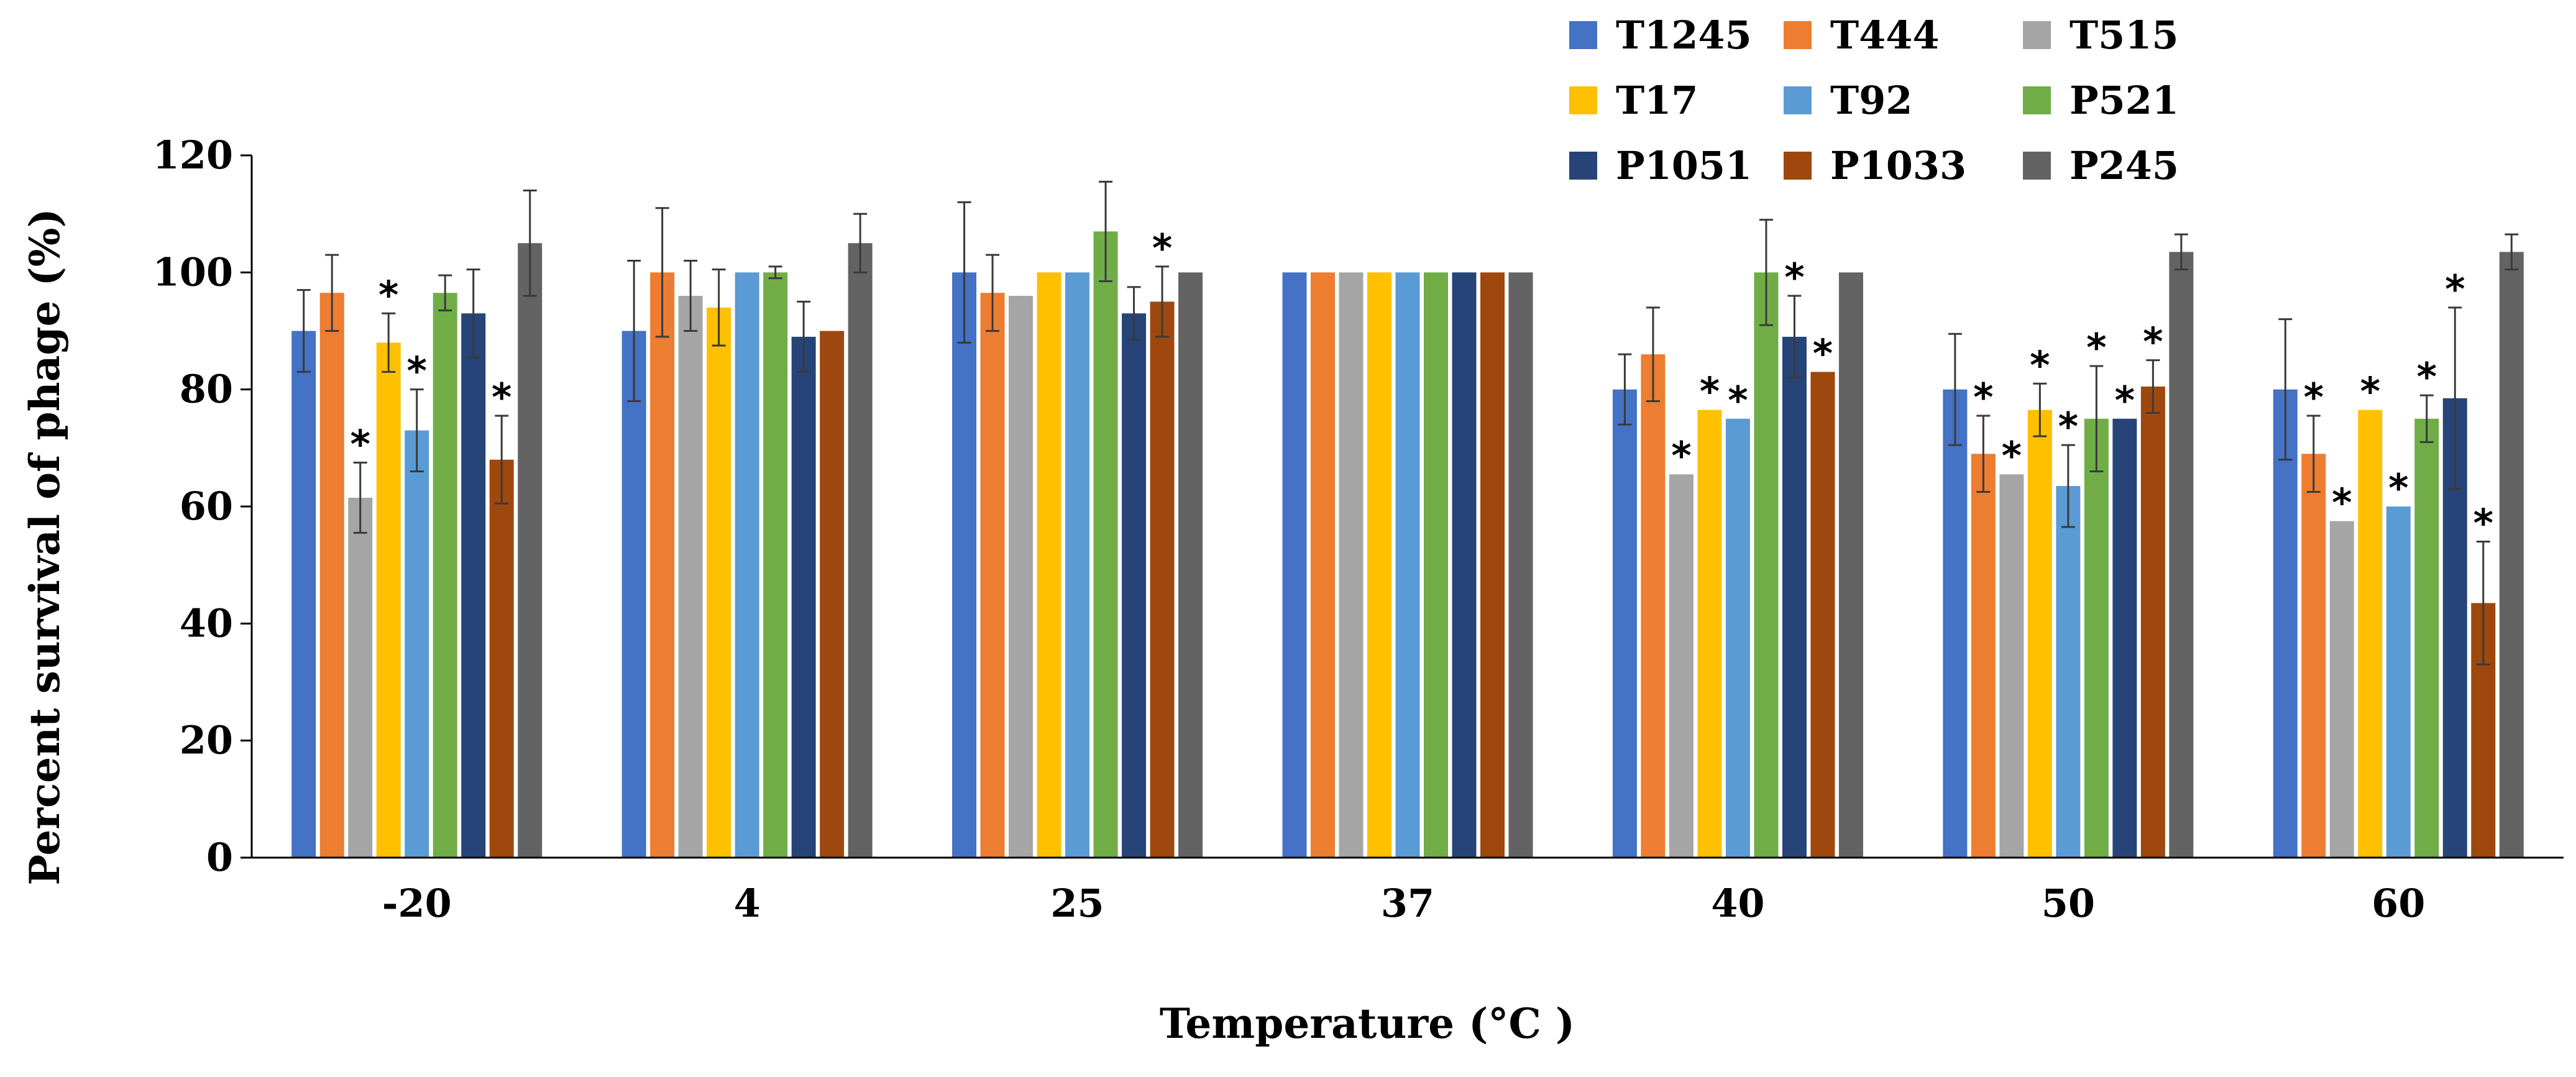 This screenshot has height=1077, width=2576. I want to click on legend-item: P1033, so click(1875, 165).